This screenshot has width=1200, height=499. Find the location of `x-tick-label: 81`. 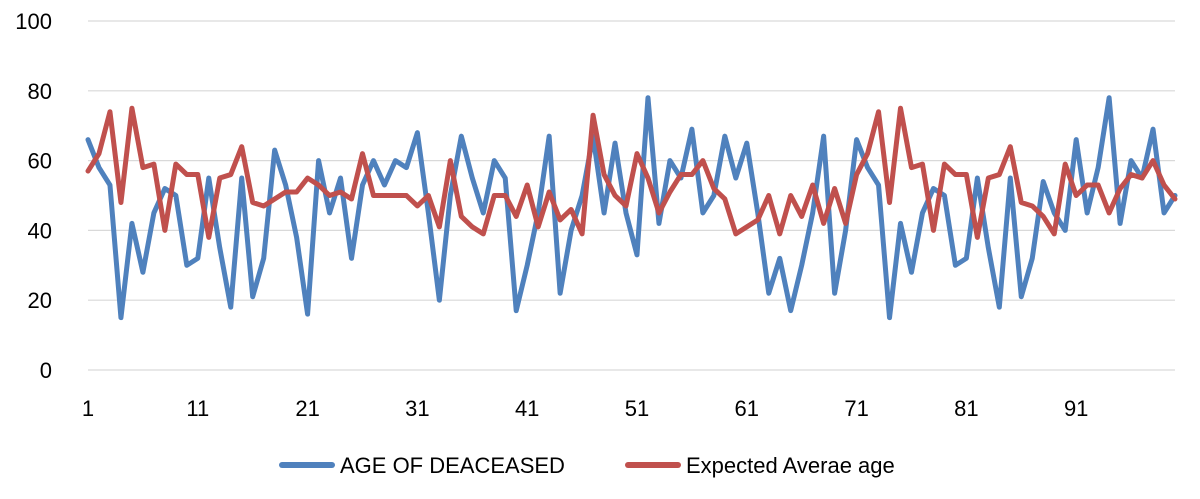

x-tick-label: 81 is located at coordinates (966, 408).